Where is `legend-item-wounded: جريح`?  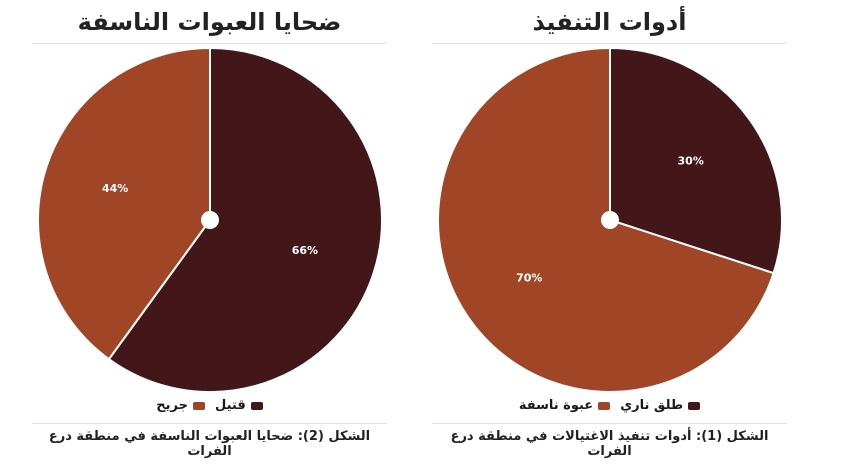
legend-item-wounded: جريح is located at coordinates (180, 405).